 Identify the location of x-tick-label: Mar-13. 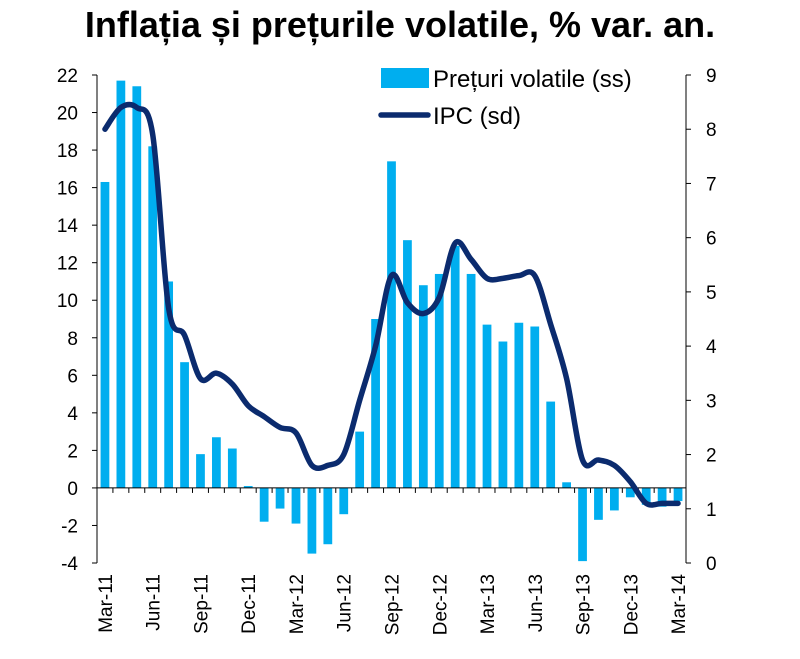
(488, 604).